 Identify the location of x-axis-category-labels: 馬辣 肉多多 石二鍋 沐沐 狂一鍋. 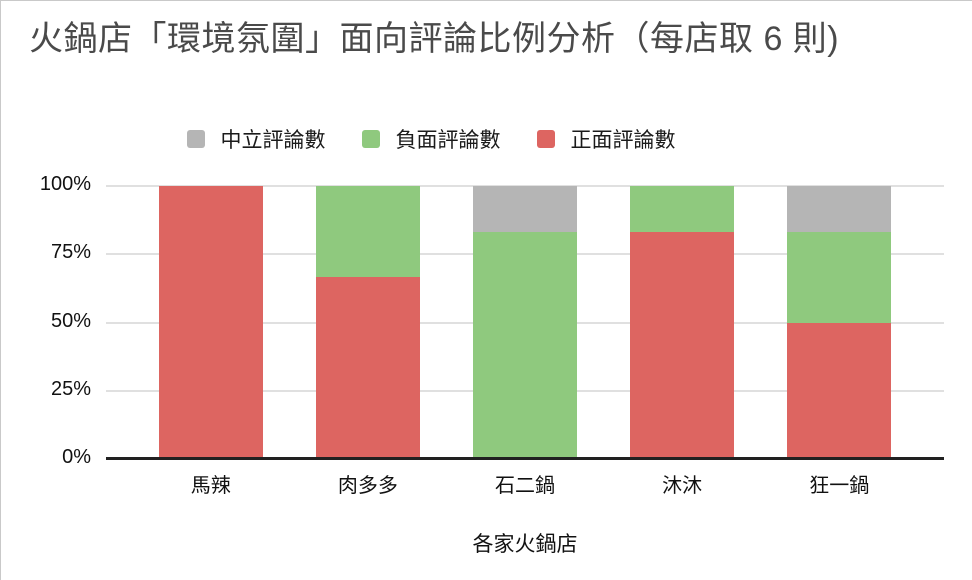
(525, 483).